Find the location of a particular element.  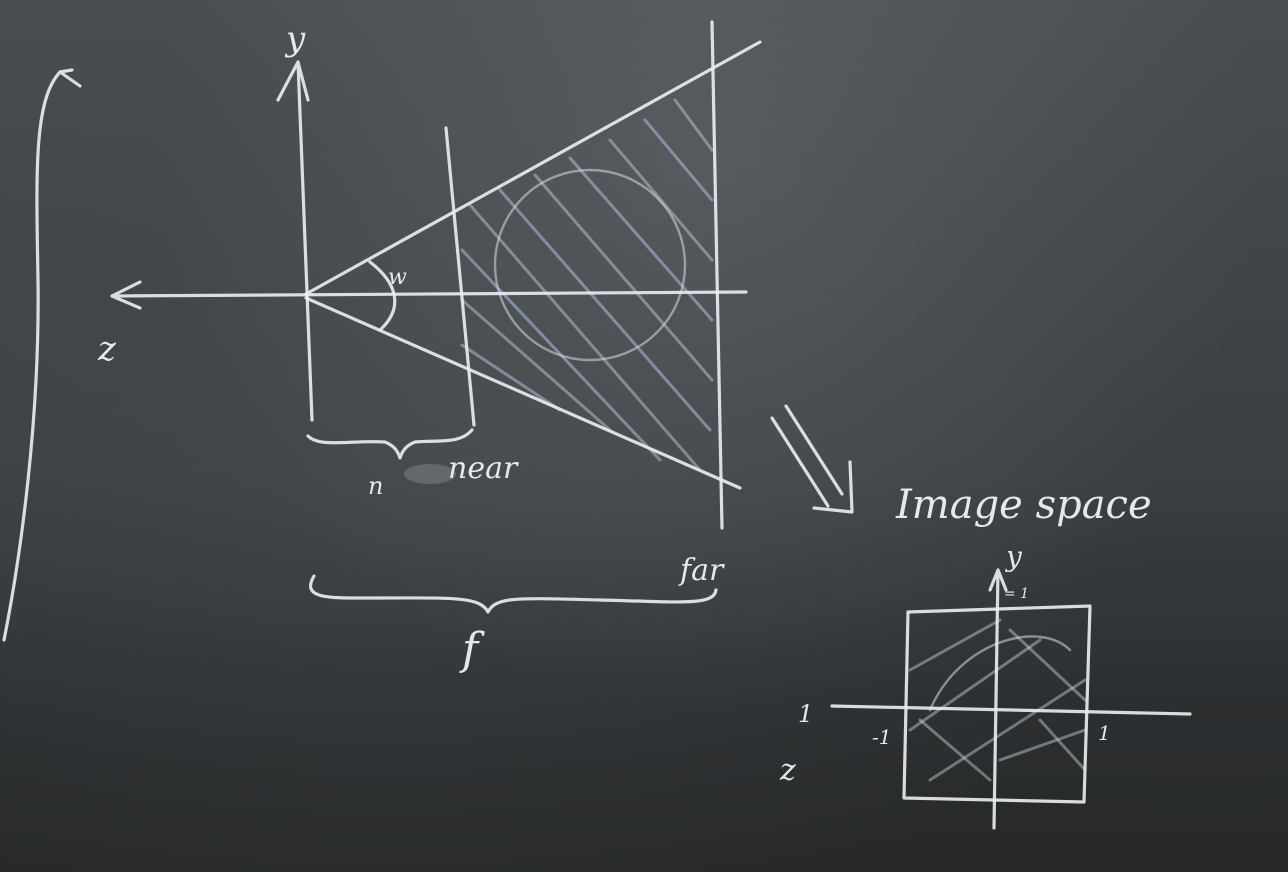

z-axis is located at coordinates (429, 295).